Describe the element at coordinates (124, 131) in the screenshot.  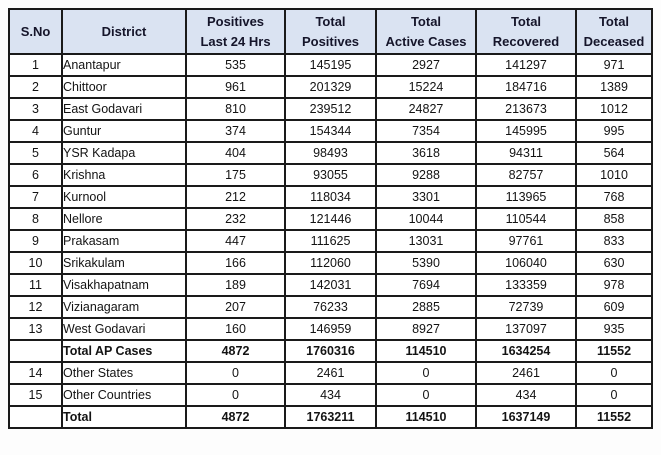
I see `cell-district: Guntur` at that location.